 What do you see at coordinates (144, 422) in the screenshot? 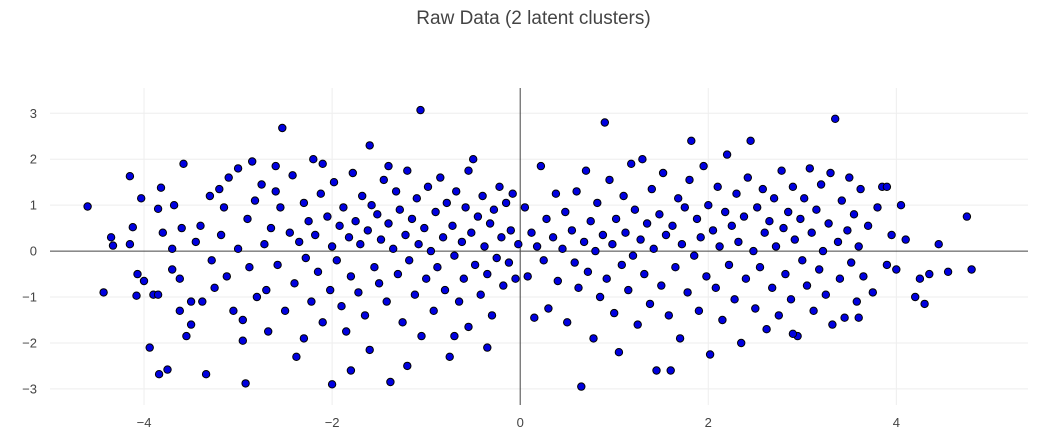
I see `x-tick-label: −4` at bounding box center [144, 422].